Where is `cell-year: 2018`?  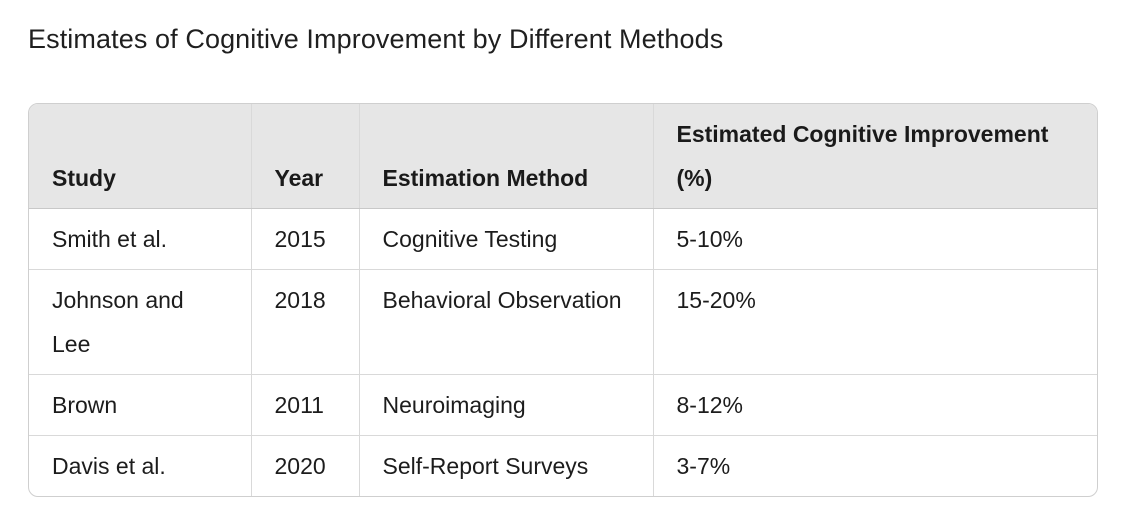
cell-year: 2018 is located at coordinates (305, 322).